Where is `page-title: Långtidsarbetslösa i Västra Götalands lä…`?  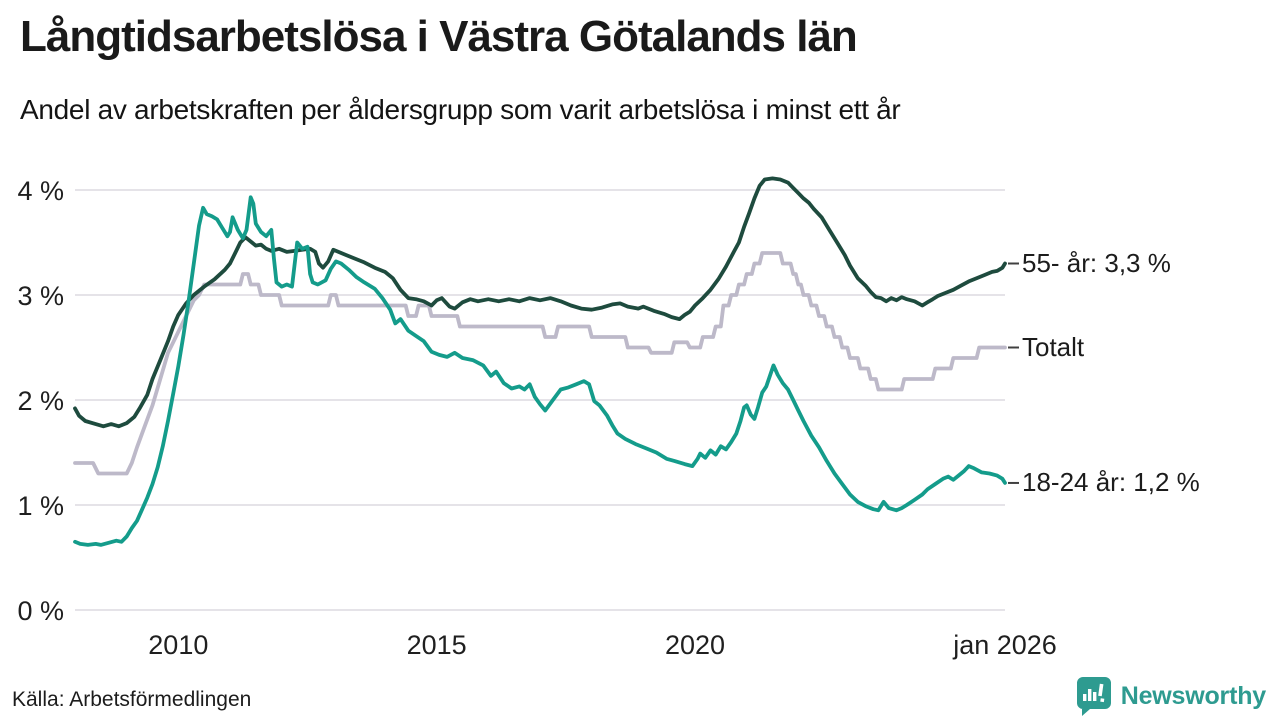 page-title: Långtidsarbetslösa i Västra Götalands lä… is located at coordinates (439, 36).